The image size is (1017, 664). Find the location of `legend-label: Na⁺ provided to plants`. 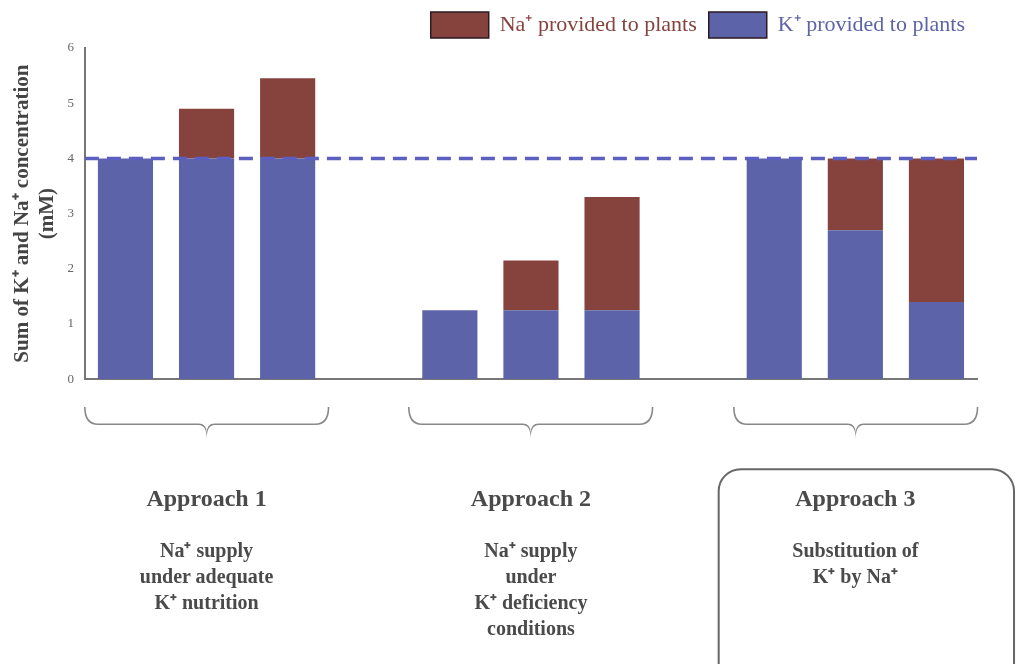

legend-label: Na⁺ provided to plants is located at coordinates (598, 23).